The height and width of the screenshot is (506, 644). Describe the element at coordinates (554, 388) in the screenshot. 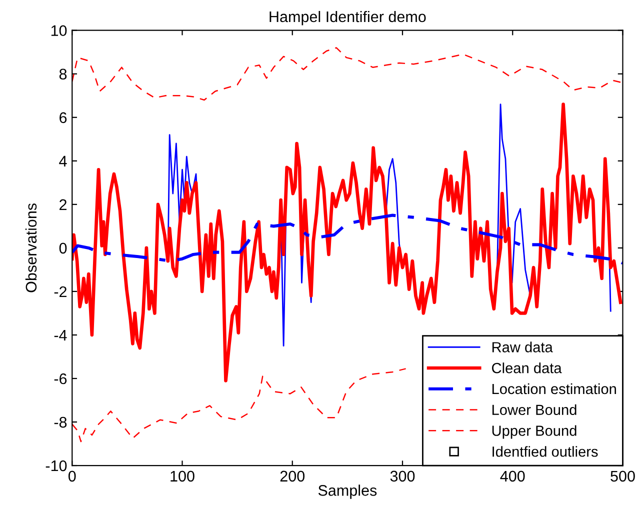

I see `legend-label: Location estimation` at that location.